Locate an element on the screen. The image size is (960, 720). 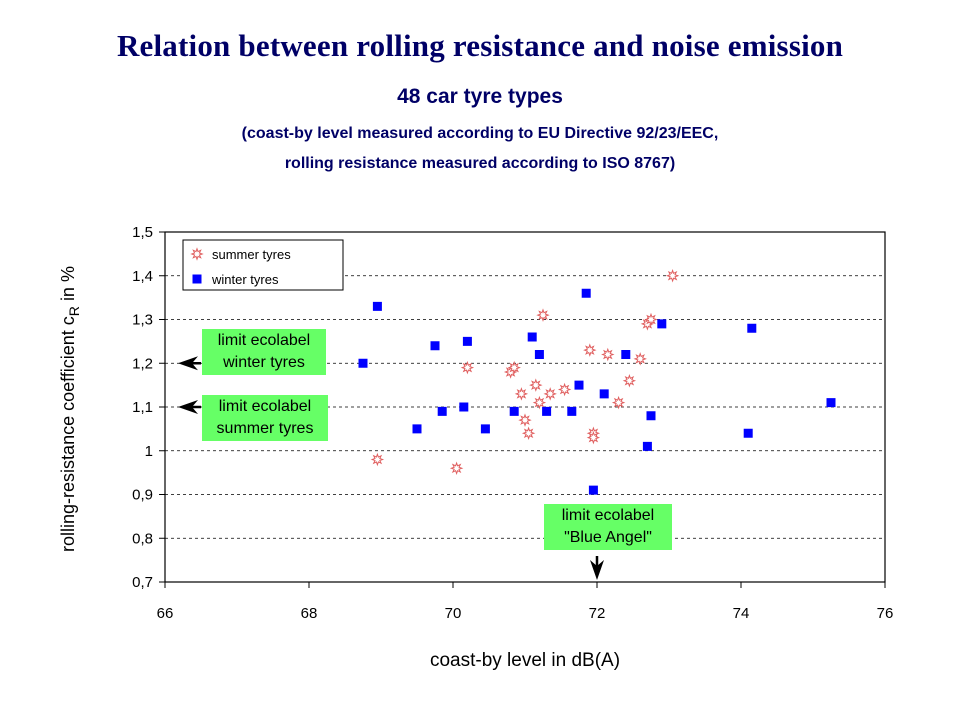
x-tick-label: 68 is located at coordinates (309, 613).